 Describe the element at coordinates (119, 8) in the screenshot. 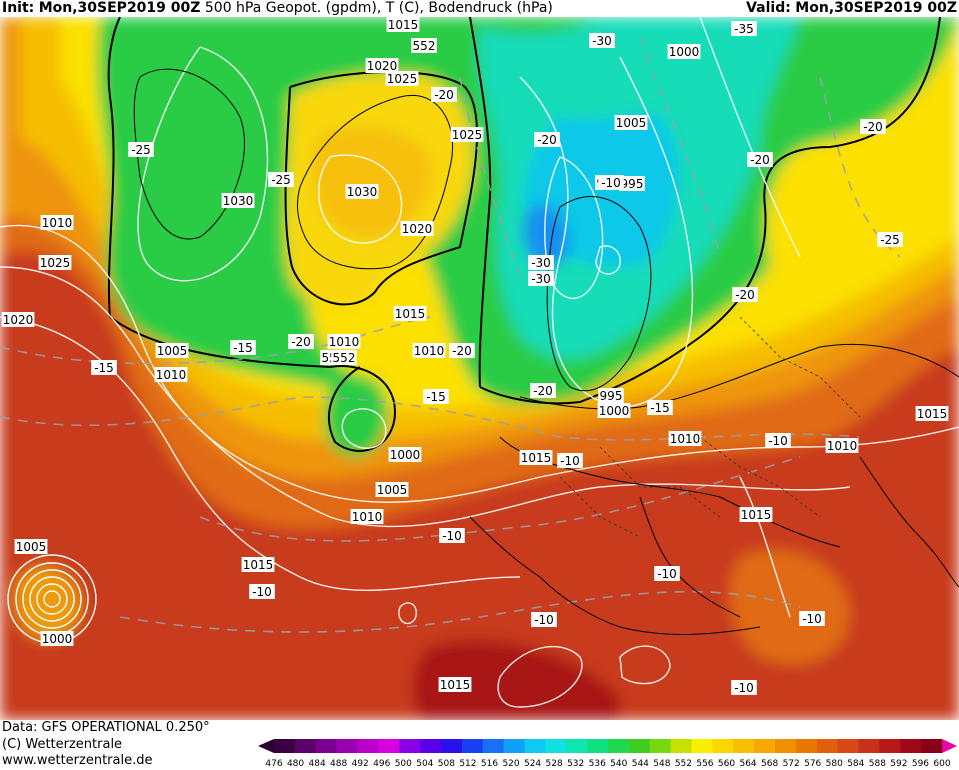

I see `init-time: Mon,30SEP2019 00Z` at that location.